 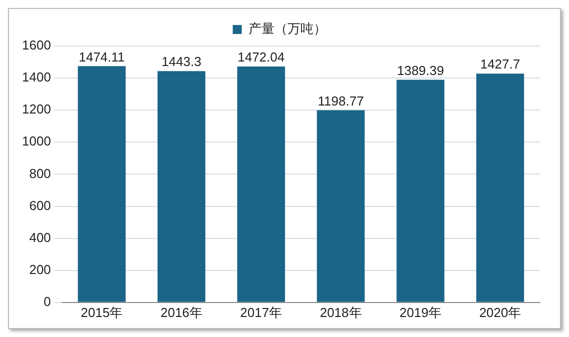 I want to click on legend-label: 产量（万吨）, so click(x=287, y=28).